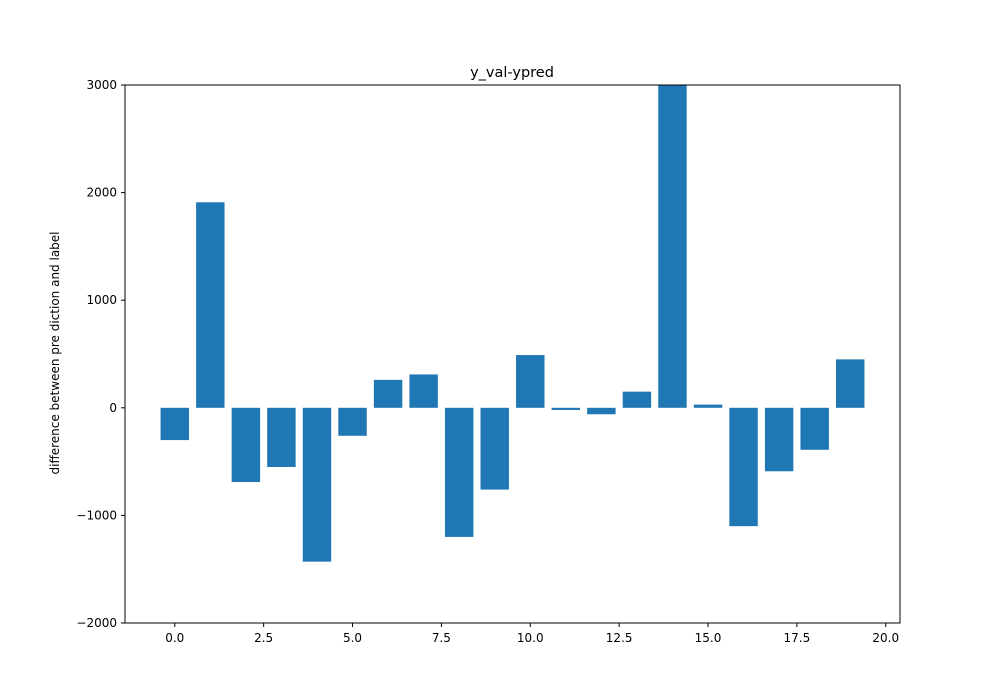 This screenshot has width=1000, height=700. Describe the element at coordinates (174, 638) in the screenshot. I see `x-tick-label: 0.0` at that location.